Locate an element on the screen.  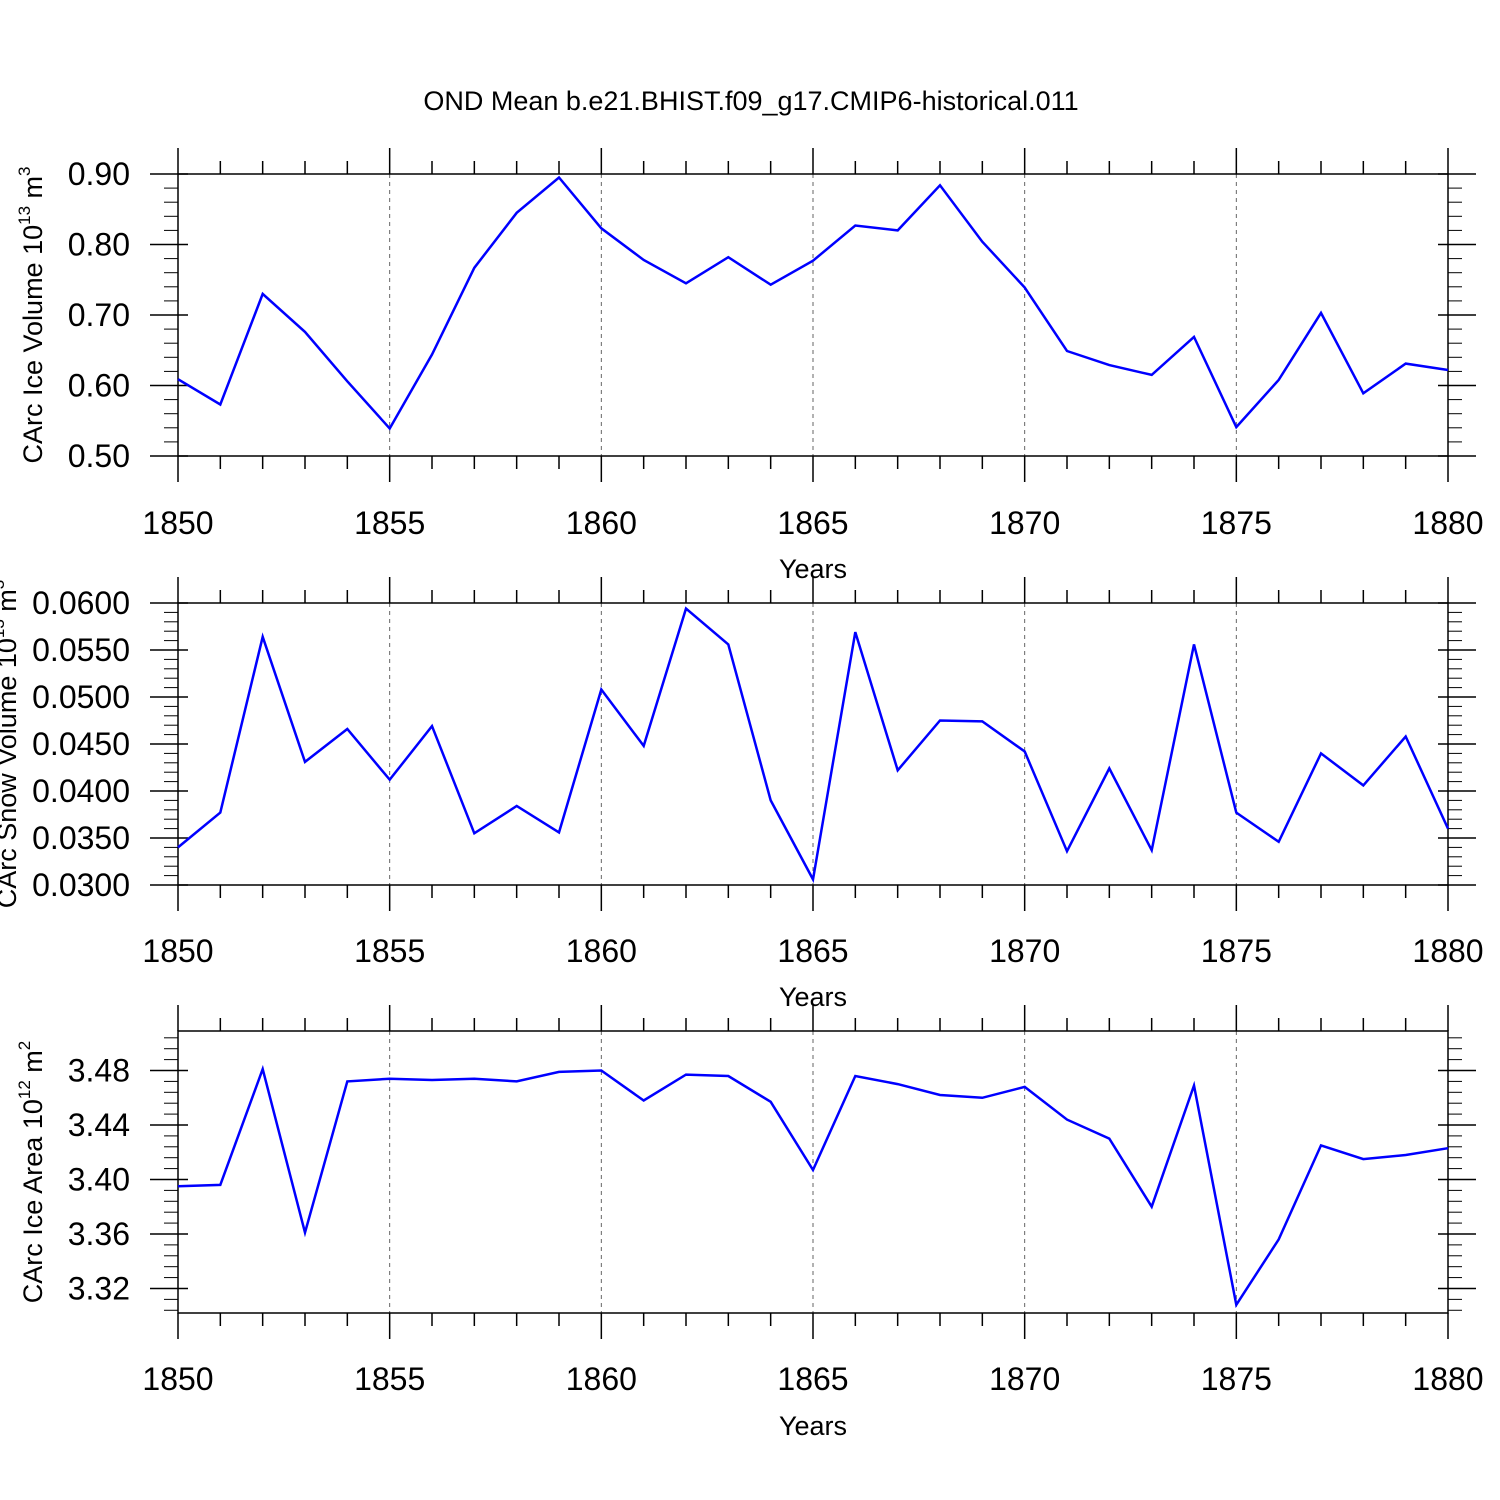
y-axis-title-unit-exponent: 2 is located at coordinates (24, 1045).